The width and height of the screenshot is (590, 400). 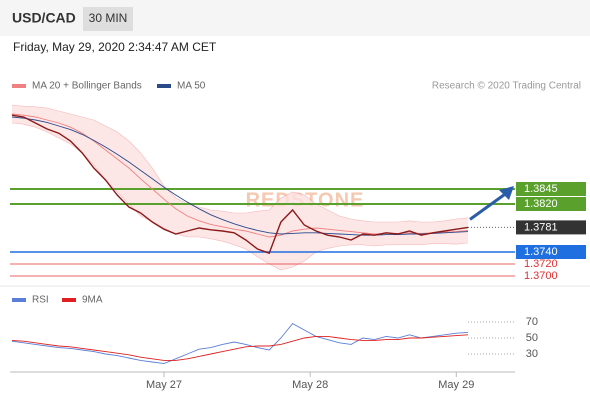 I want to click on forecast-arrowhead, so click(x=506, y=193).